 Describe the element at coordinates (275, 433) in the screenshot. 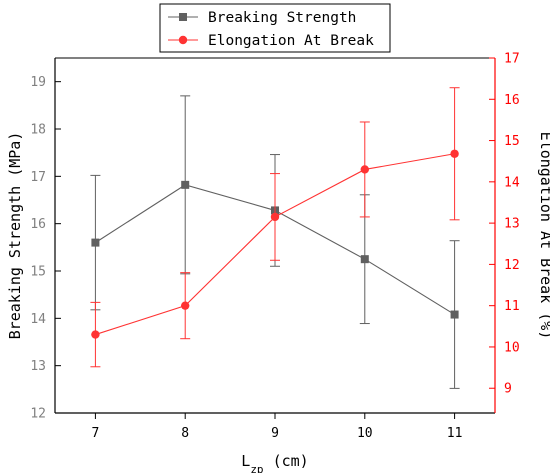

I see `x-tick-label: 9` at that location.